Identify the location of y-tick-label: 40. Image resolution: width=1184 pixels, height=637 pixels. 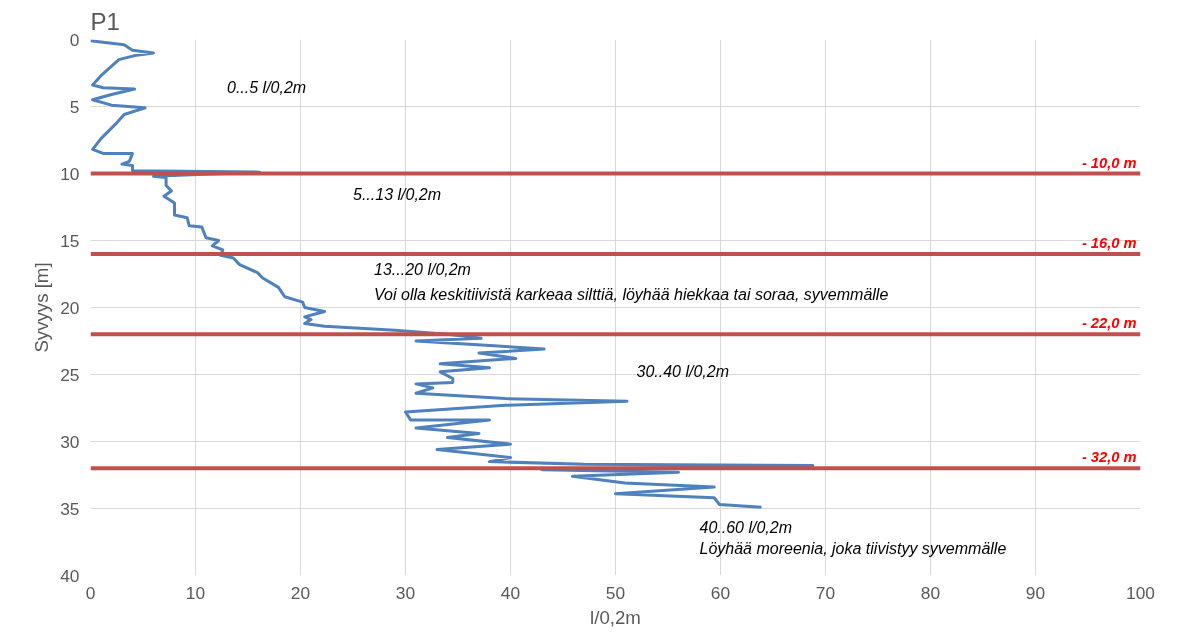
(70, 575).